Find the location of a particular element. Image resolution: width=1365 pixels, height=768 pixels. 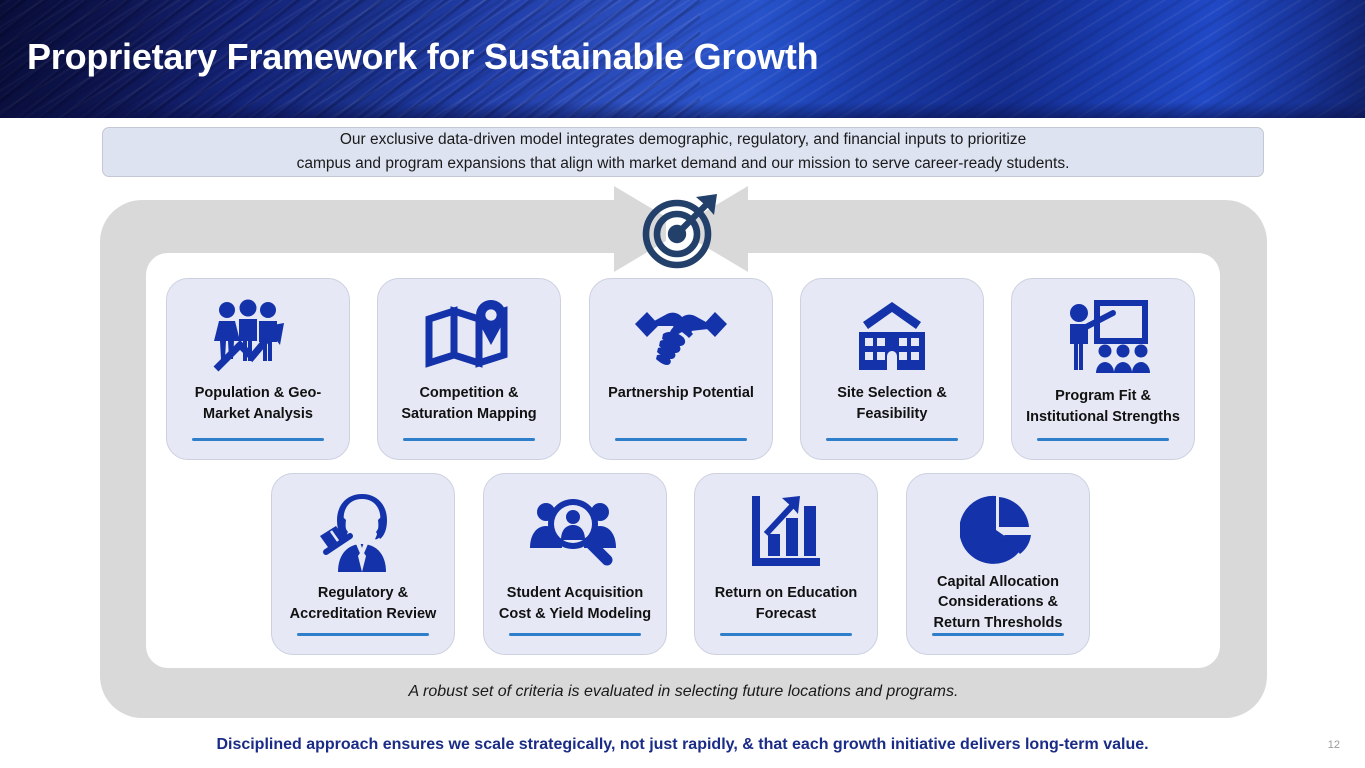

card-label: Program Fit & Institutional Strengths is located at coordinates (1103, 406).